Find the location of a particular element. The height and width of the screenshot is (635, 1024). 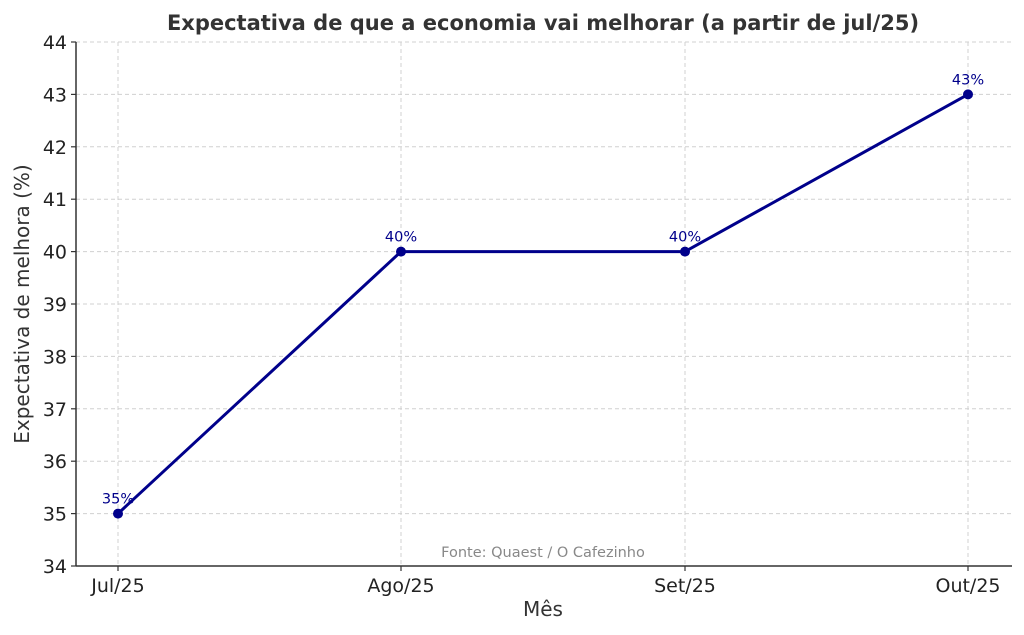

x-tick-label: Set/25 is located at coordinates (685, 586).